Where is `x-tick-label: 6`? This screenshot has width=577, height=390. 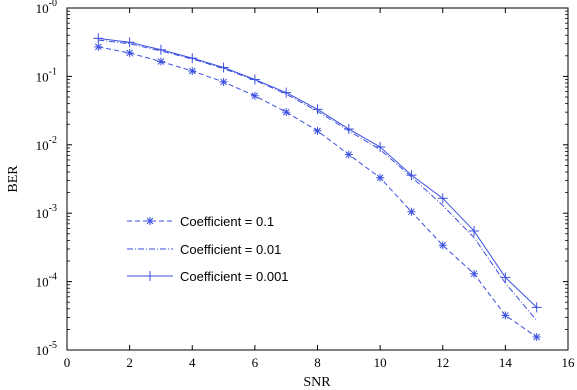 x-tick-label: 6 is located at coordinates (255, 362).